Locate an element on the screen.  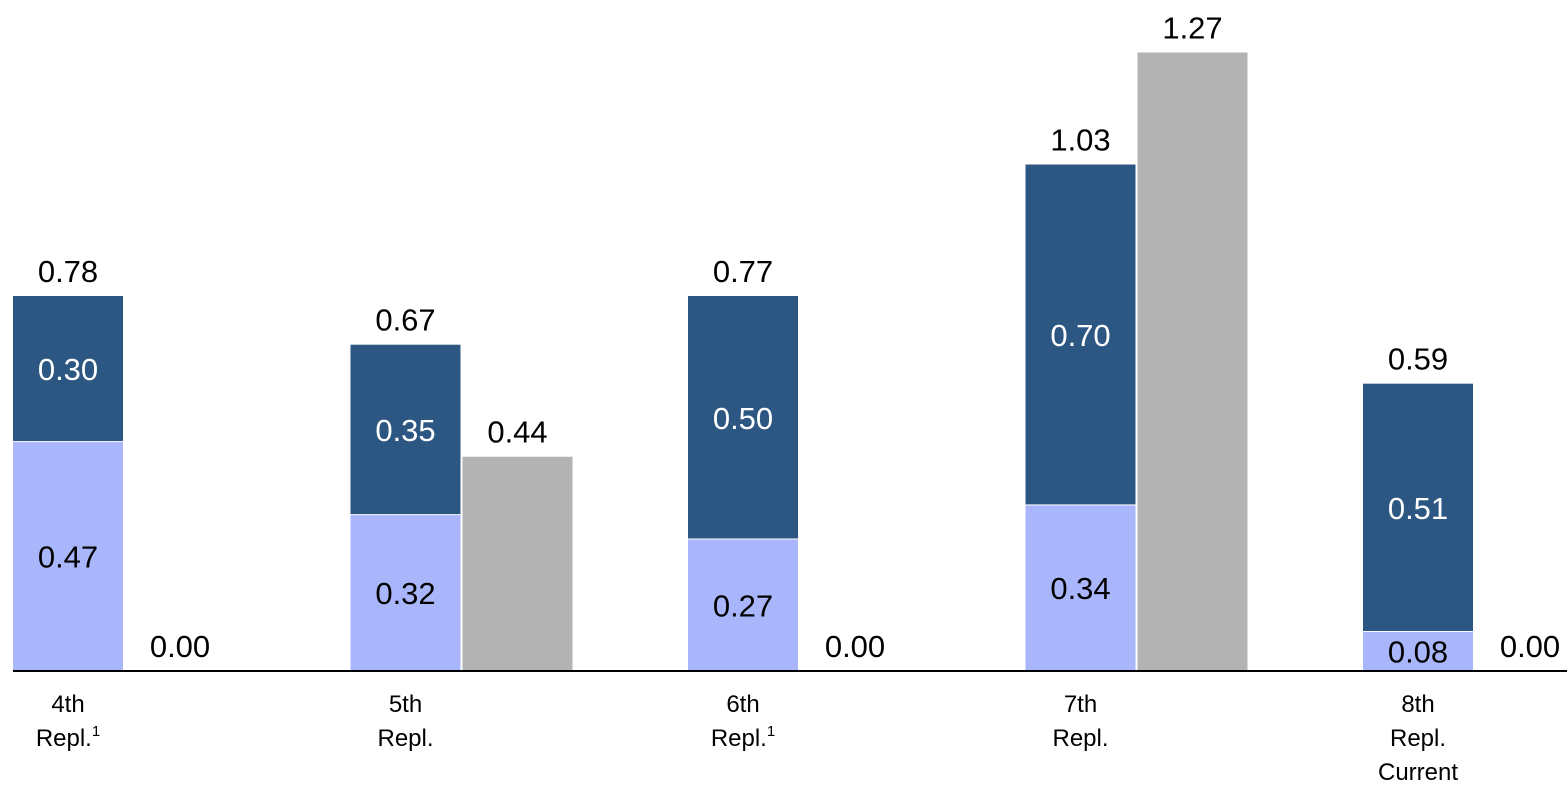
x-tick-label: 4th is located at coordinates (67, 704).